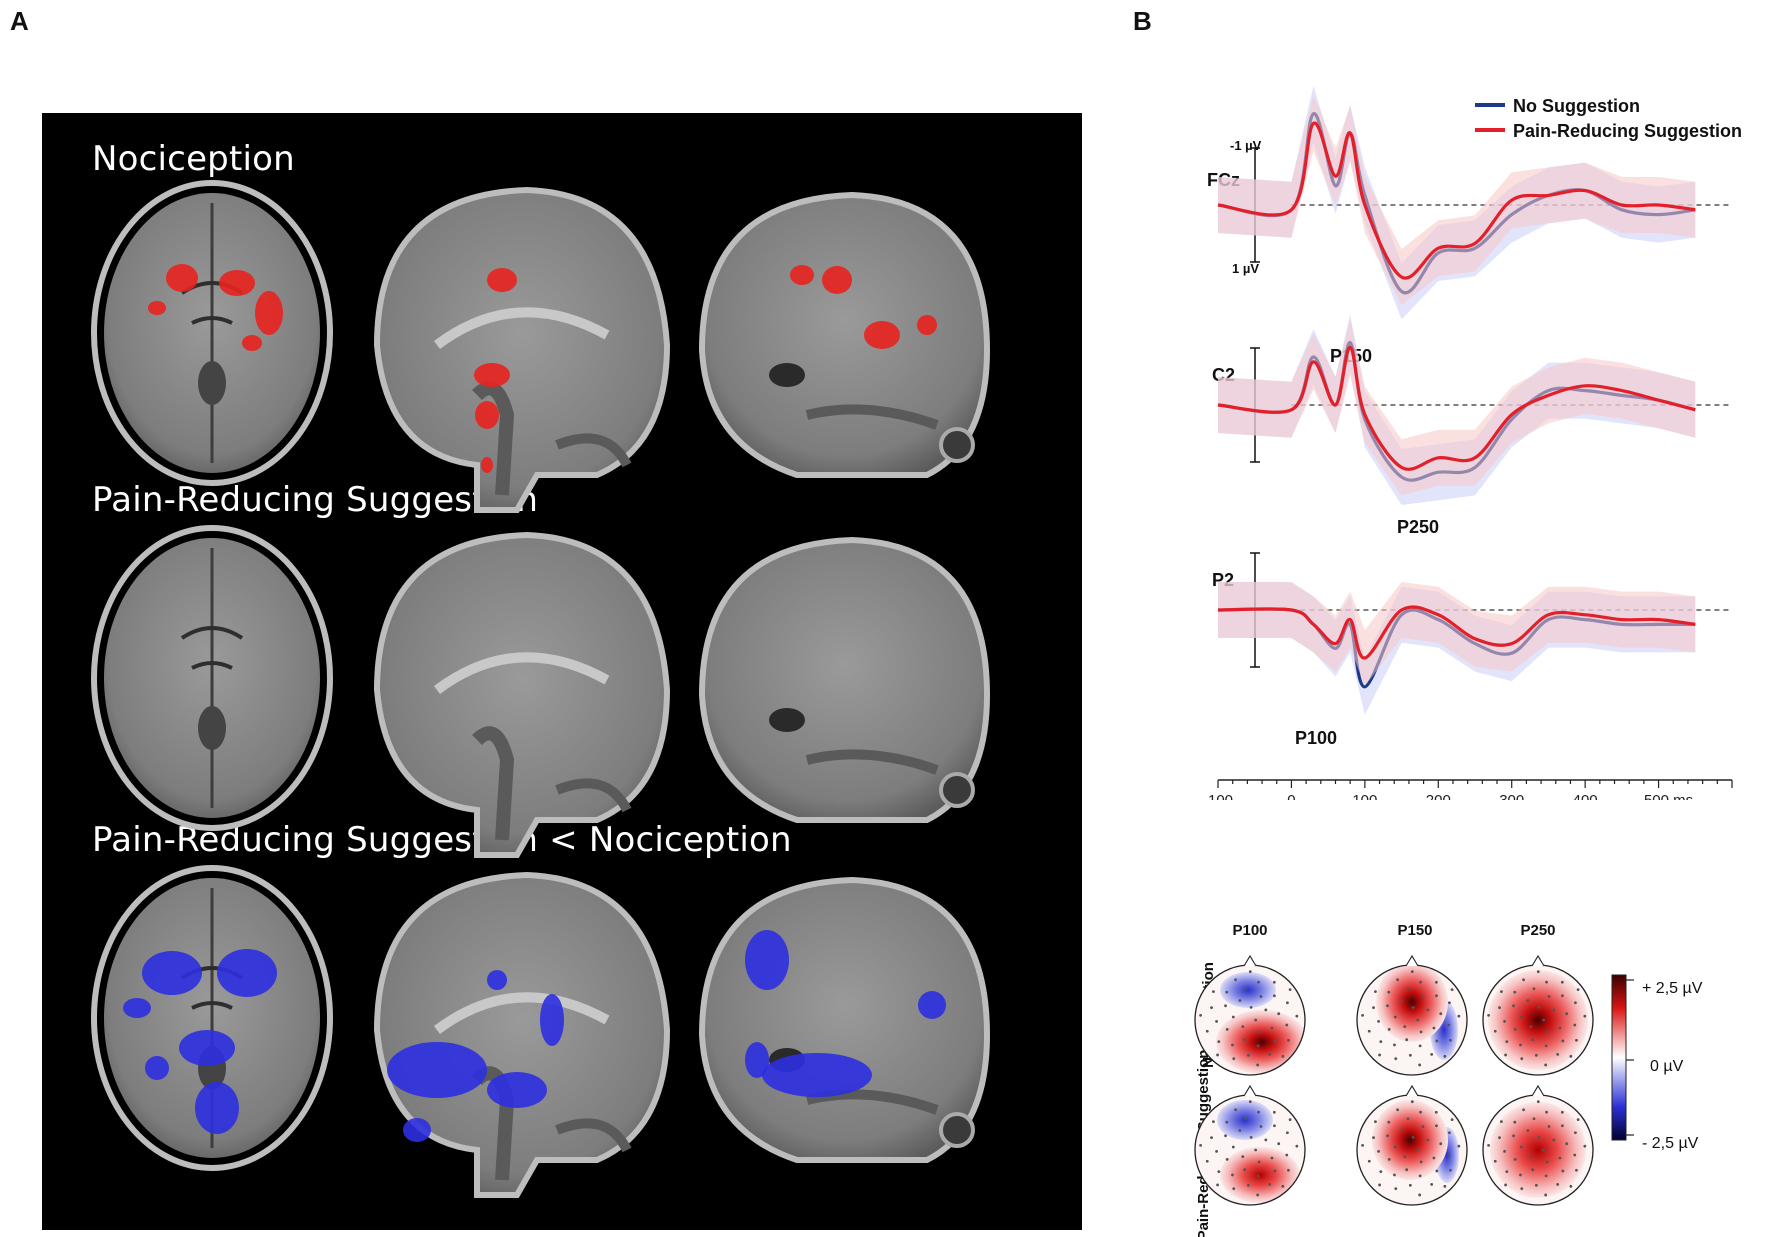 This screenshot has width=1772, height=1237. I want to click on row-title-suggestion: Pain-Reducing Suggestion, so click(315, 500).